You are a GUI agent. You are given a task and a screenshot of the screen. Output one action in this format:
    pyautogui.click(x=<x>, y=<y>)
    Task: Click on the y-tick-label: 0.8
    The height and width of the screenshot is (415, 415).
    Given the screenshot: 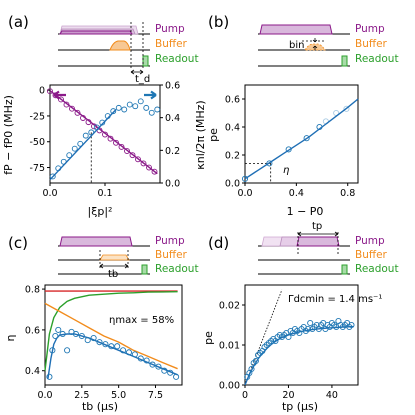 What is the action you would take?
    pyautogui.click(x=32, y=290)
    